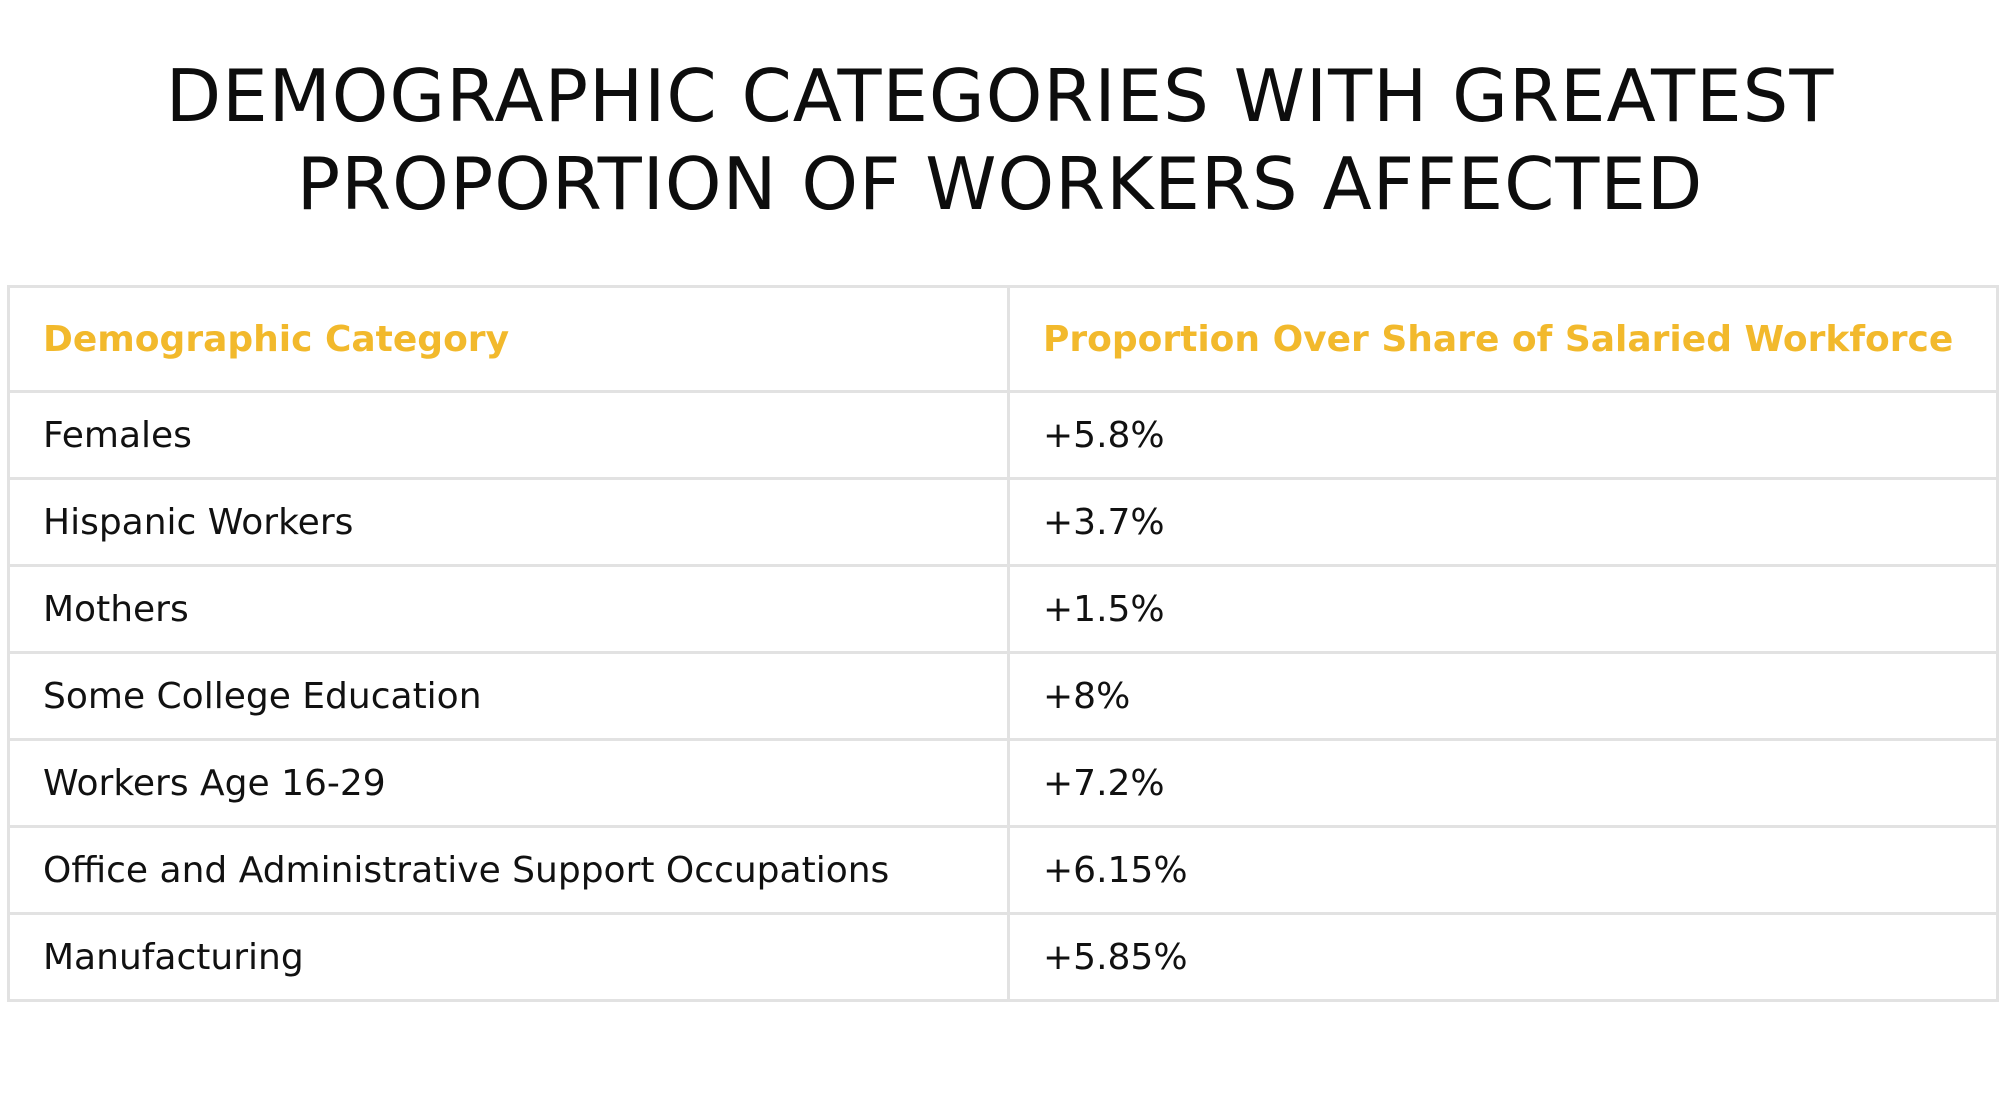  I want to click on table-row: Females +5.8%, so click(1003, 435).